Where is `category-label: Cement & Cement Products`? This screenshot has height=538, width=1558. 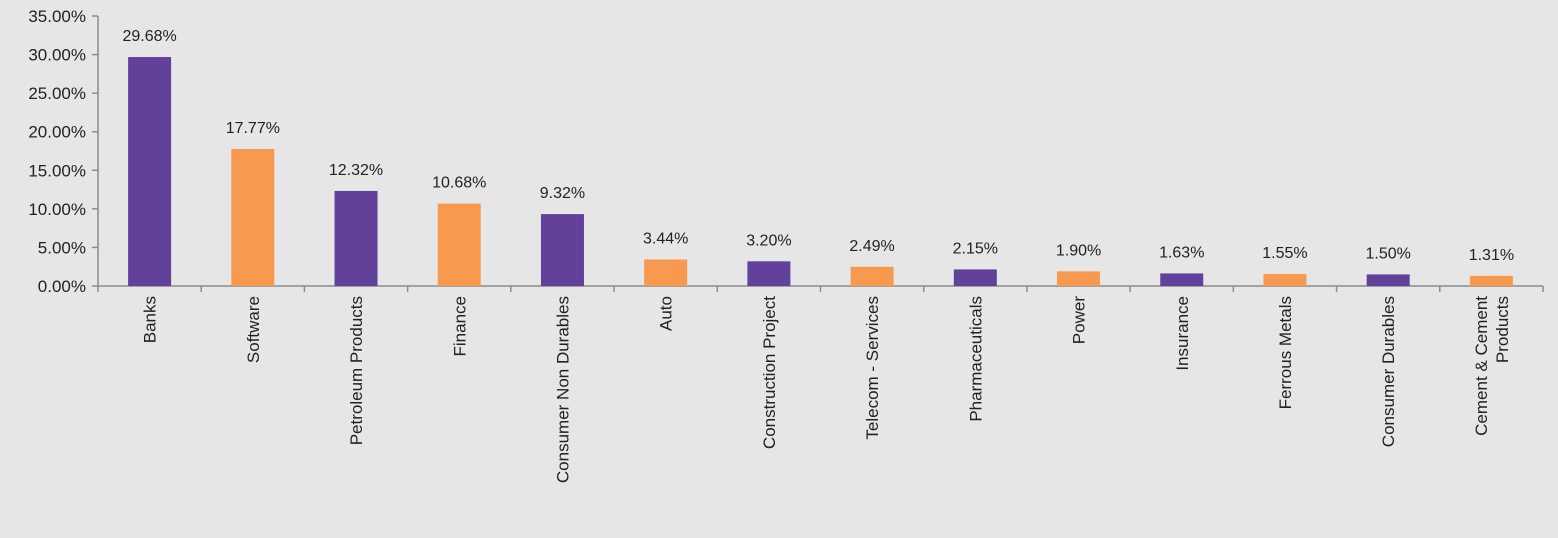 category-label: Cement & Cement Products is located at coordinates (1492, 366).